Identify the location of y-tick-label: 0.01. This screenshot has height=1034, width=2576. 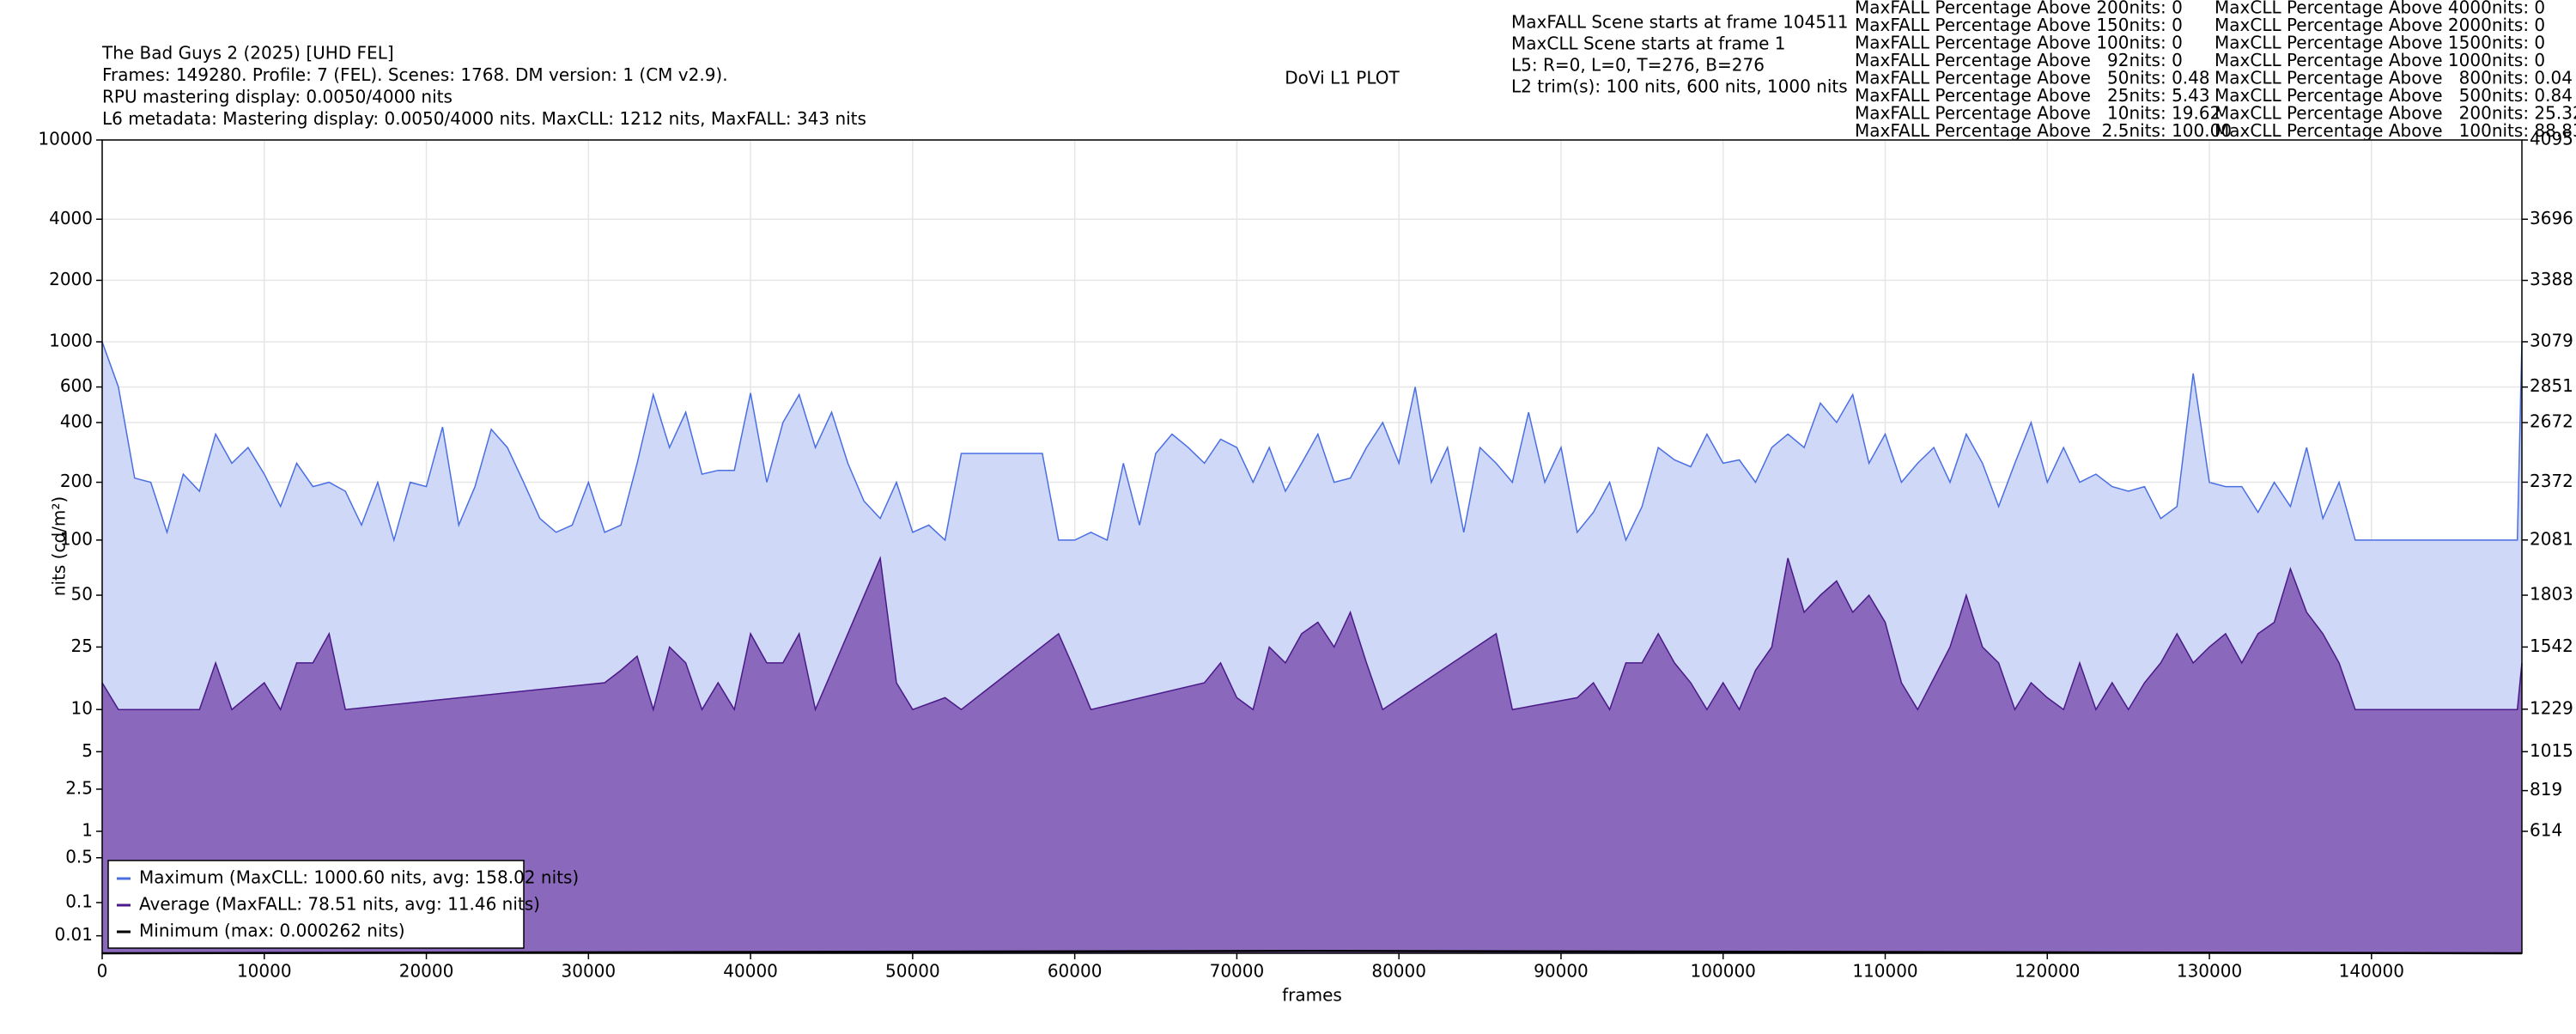
(74, 934).